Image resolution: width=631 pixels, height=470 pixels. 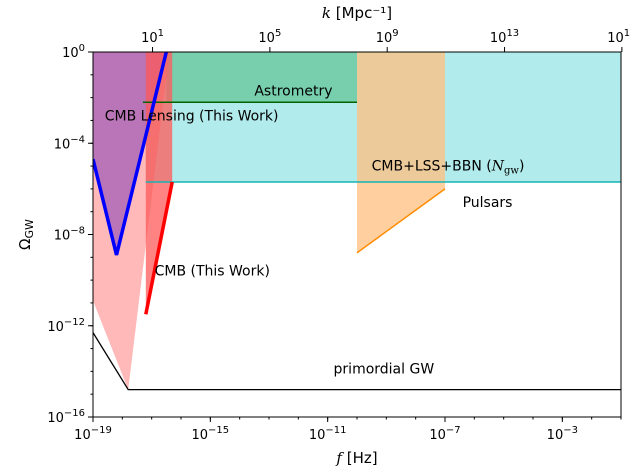 I want to click on label-cmb-lss-bbn-ngw: CMB+LSS+BBN (Ngw), so click(x=448, y=168).